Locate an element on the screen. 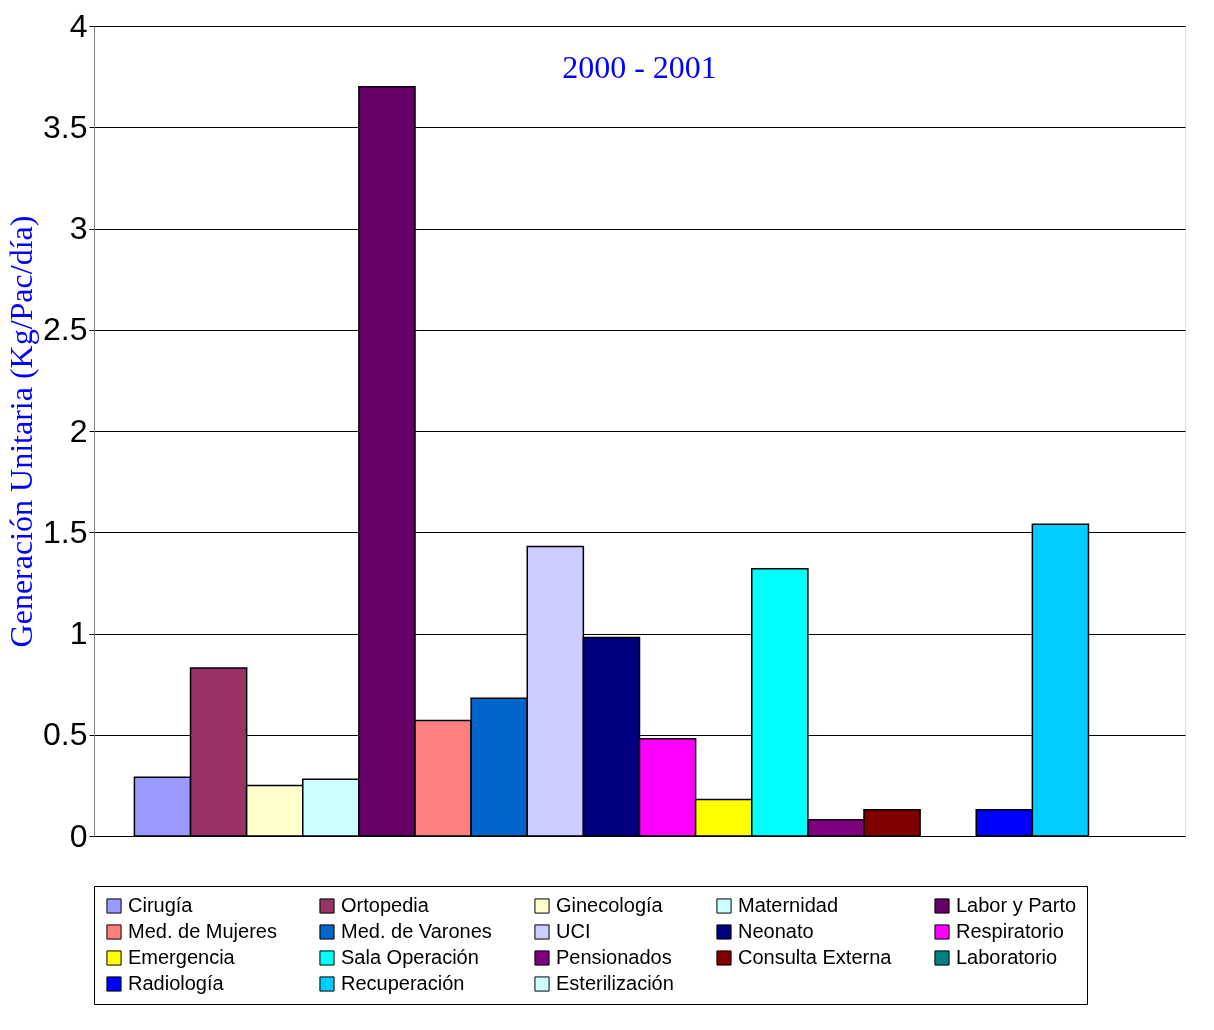  legend-label: Radiología is located at coordinates (176, 983).